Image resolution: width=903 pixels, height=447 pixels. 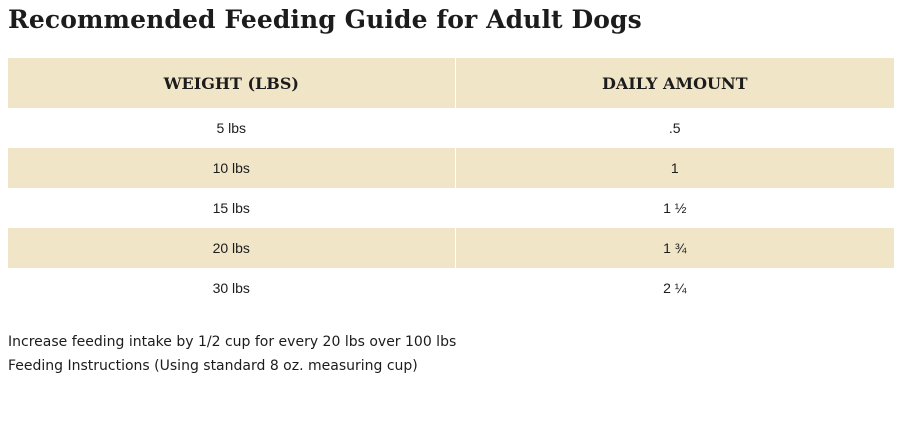 What do you see at coordinates (674, 208) in the screenshot?
I see `daily-amount-cell: 1 ½` at bounding box center [674, 208].